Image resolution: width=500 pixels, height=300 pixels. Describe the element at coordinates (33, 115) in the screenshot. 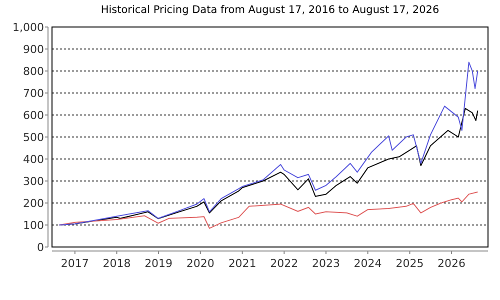

I see `y-tick-label: 600` at that location.